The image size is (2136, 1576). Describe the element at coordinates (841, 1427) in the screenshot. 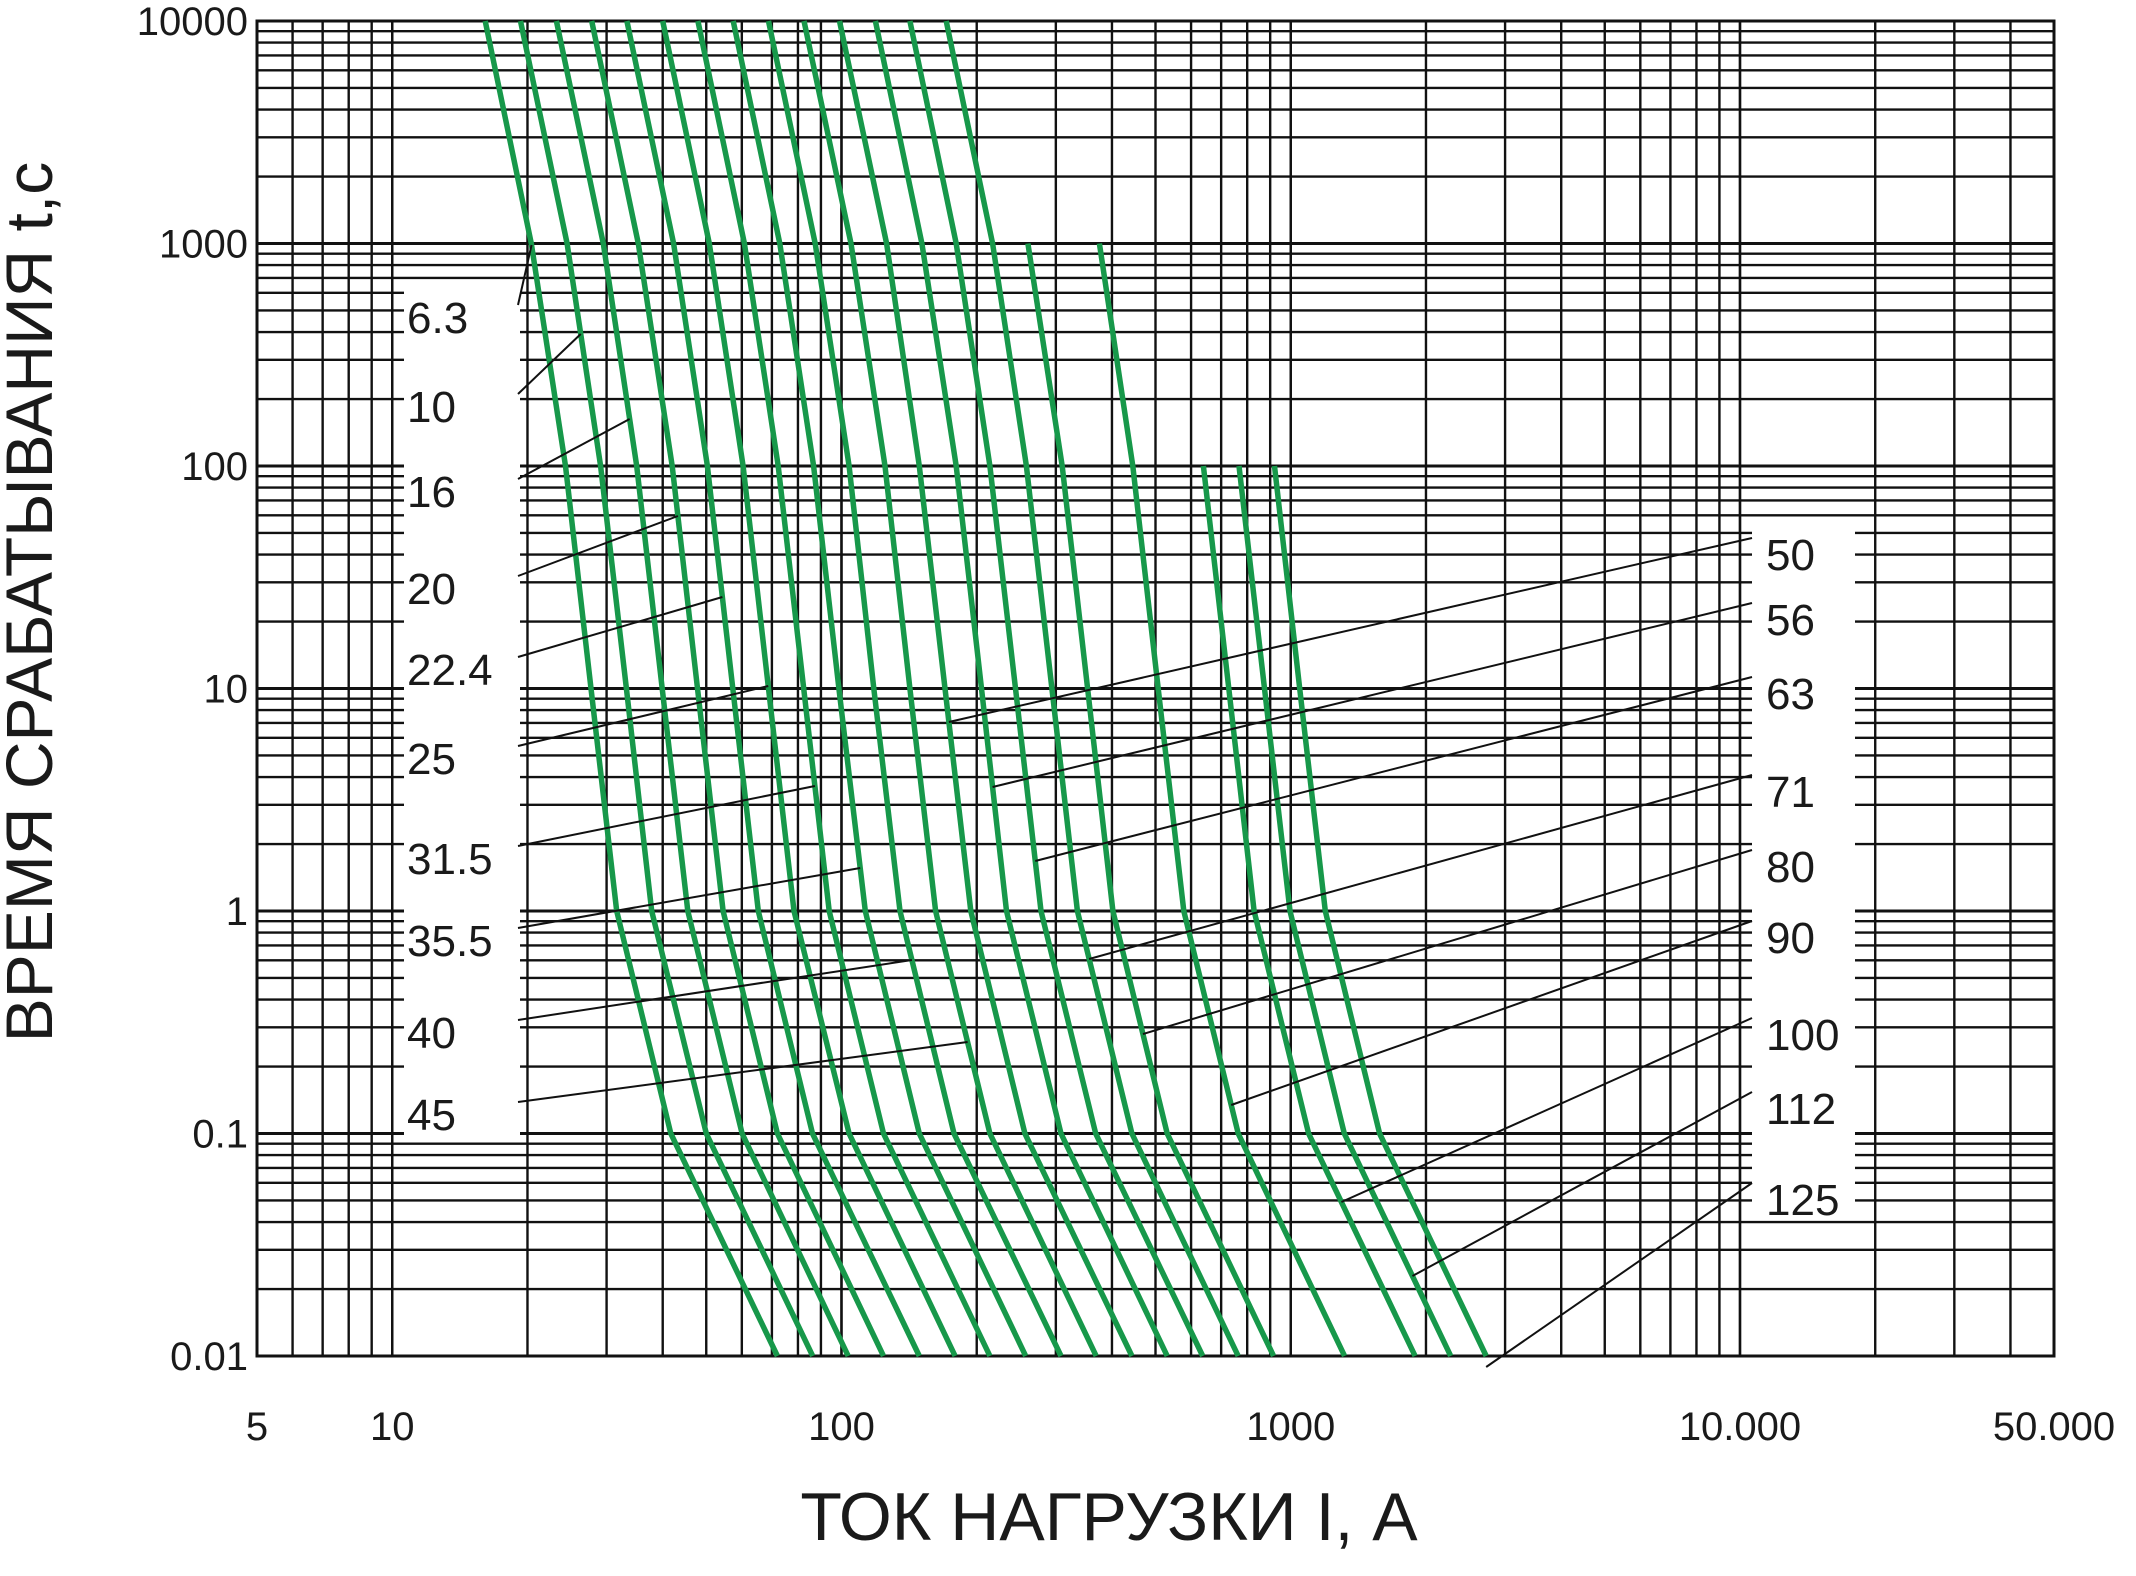

I see `x-tick-label: 100` at that location.